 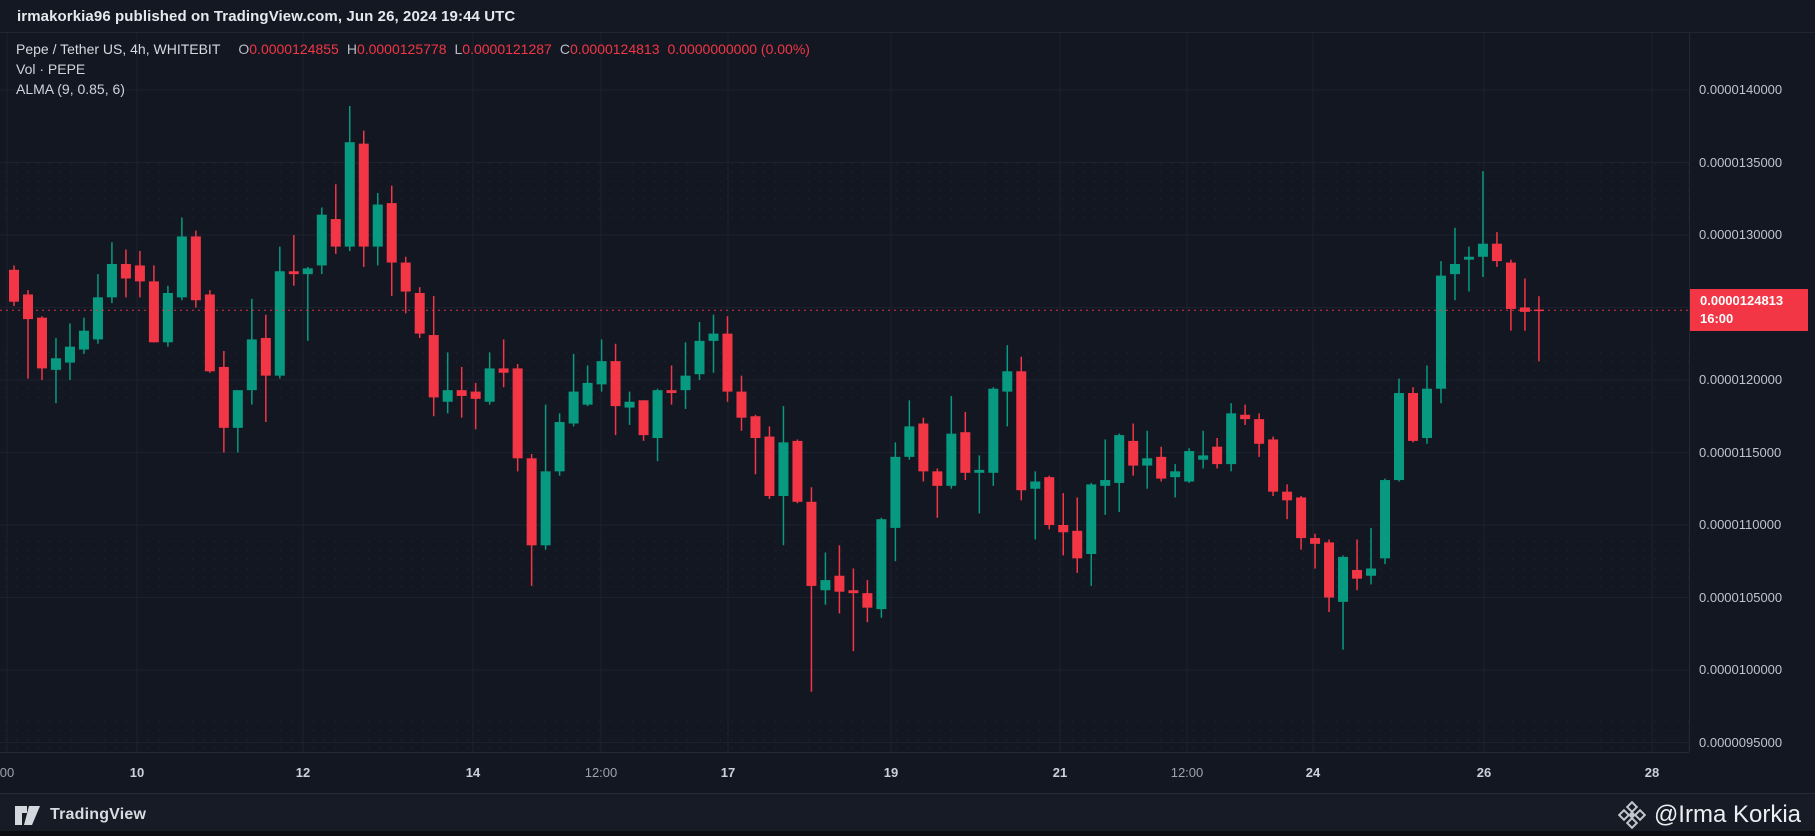 I want to click on time-tick-label: 21, so click(x=1060, y=772).